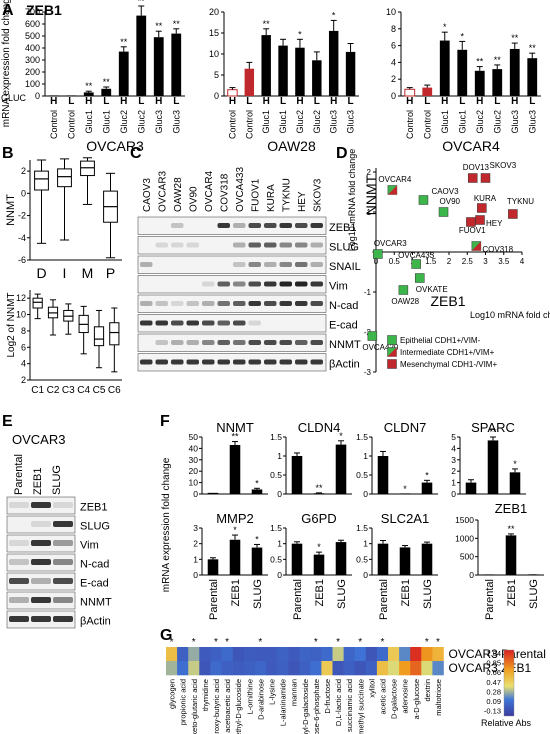 The image size is (550, 734). What do you see at coordinates (172, 694) in the screenshot?
I see `heatmap-column-label: glycogen` at bounding box center [172, 694].